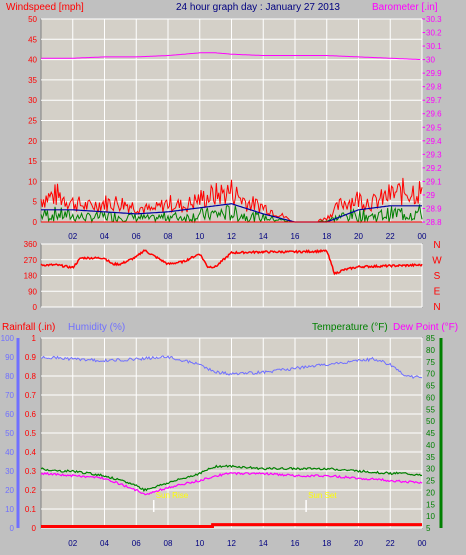 Image resolution: width=466 pixels, height=555 pixels. I want to click on wind-x-tick-label: 16, so click(295, 236).